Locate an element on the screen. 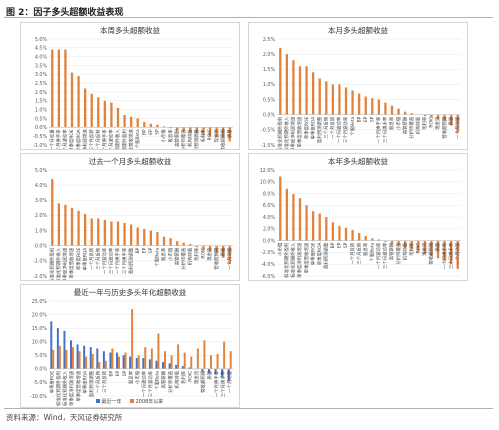 The image size is (499, 430). y-tick-label: 15.0% is located at coordinates (40, 329).